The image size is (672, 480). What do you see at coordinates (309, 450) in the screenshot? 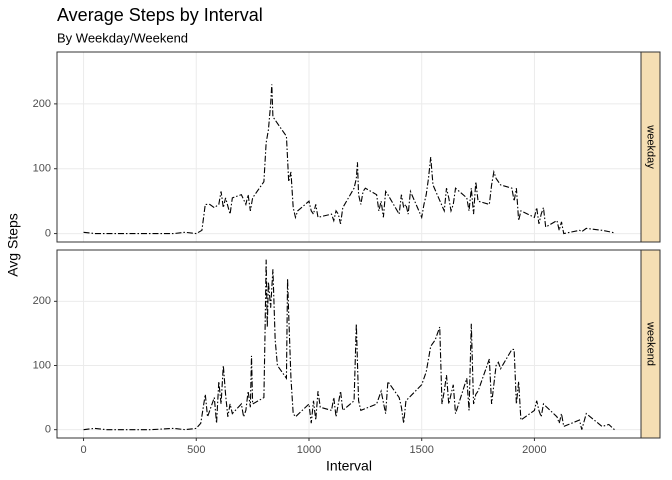
I see `x-tick-label: 1000` at bounding box center [309, 450].